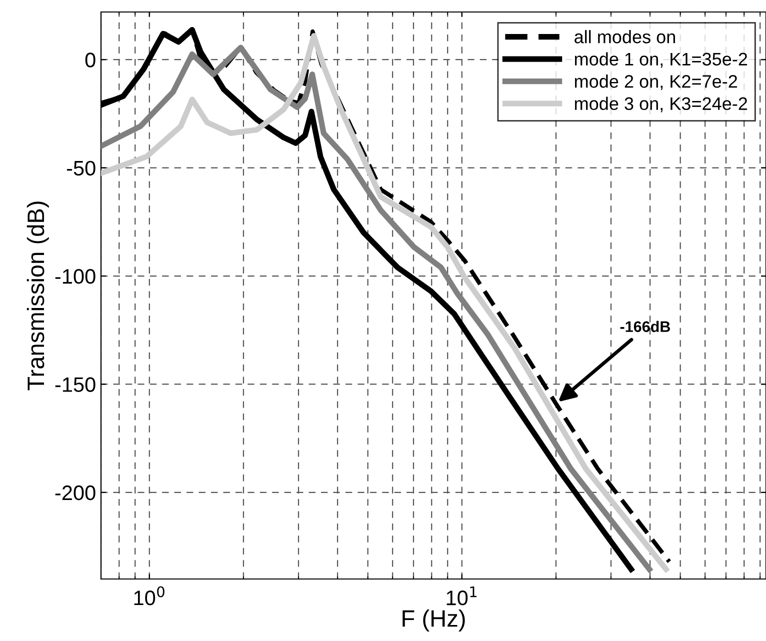 The height and width of the screenshot is (641, 766). Describe the element at coordinates (624, 37) in the screenshot. I see `legend-label: all modes on` at that location.